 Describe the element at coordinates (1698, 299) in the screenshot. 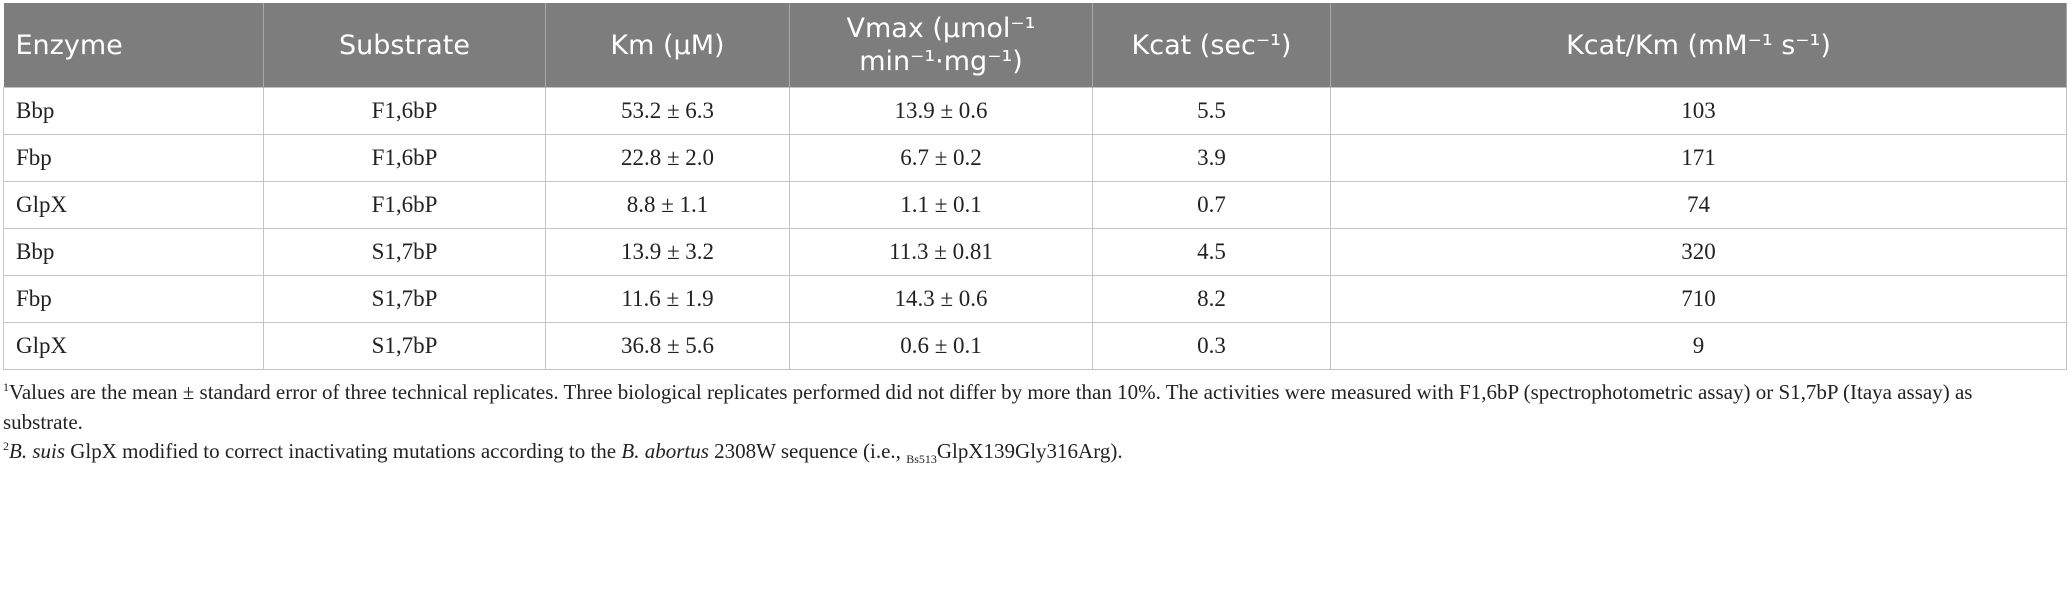

I see `table-cell: 710` at that location.